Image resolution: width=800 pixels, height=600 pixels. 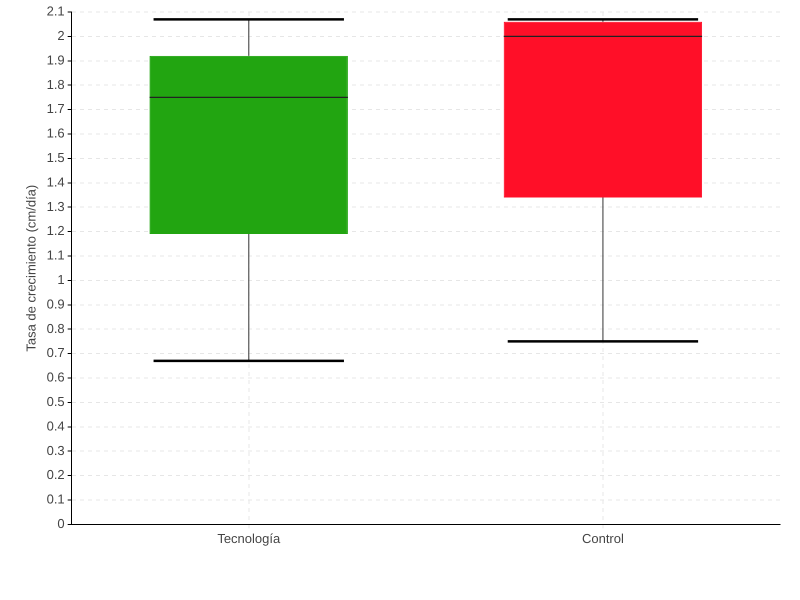 What do you see at coordinates (55, 84) in the screenshot?
I see `y-tick-label: 1.8` at bounding box center [55, 84].